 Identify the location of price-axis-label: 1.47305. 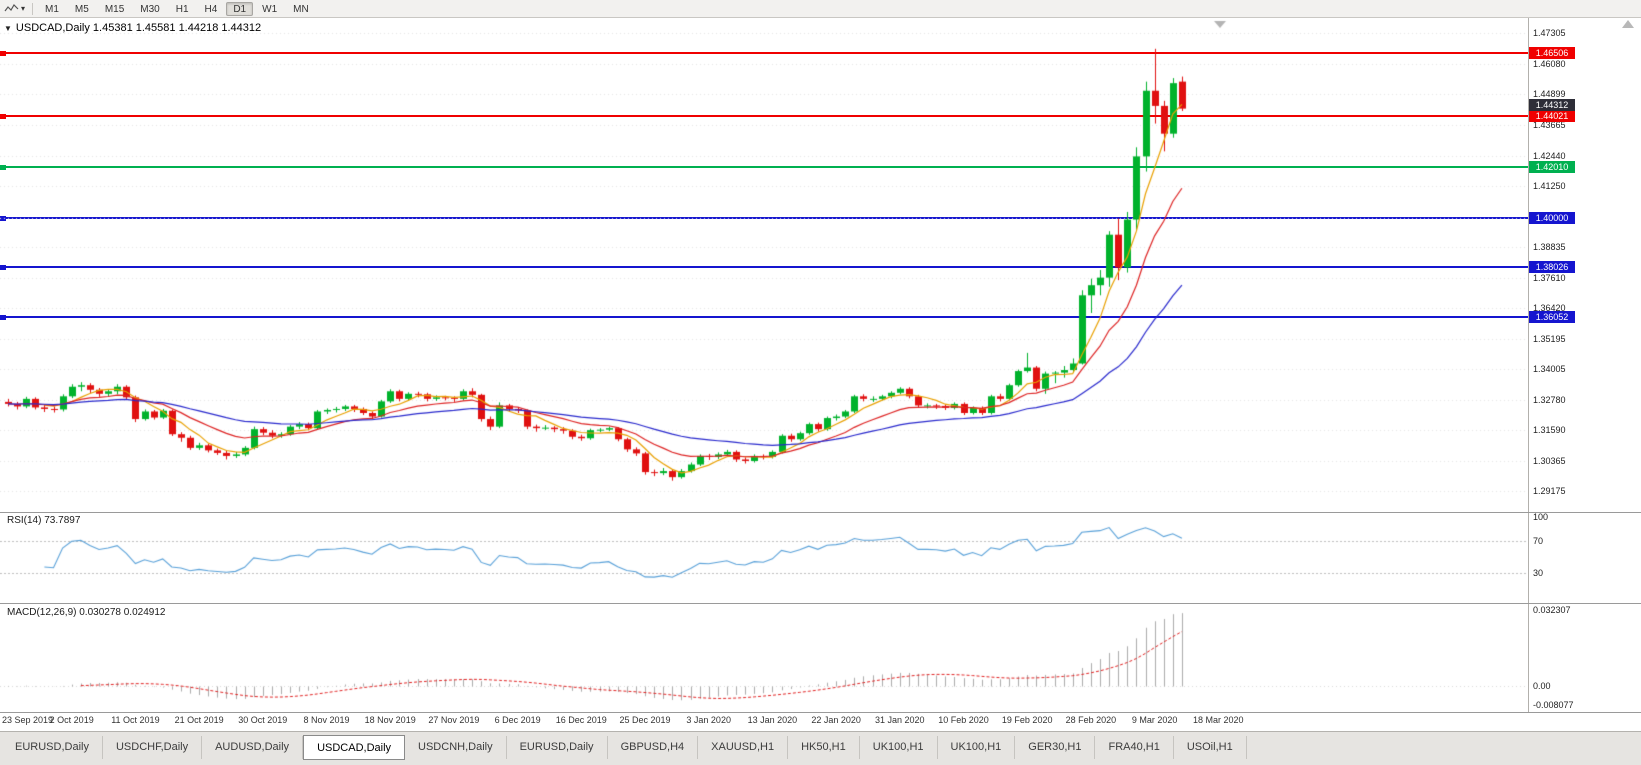
(1549, 33).